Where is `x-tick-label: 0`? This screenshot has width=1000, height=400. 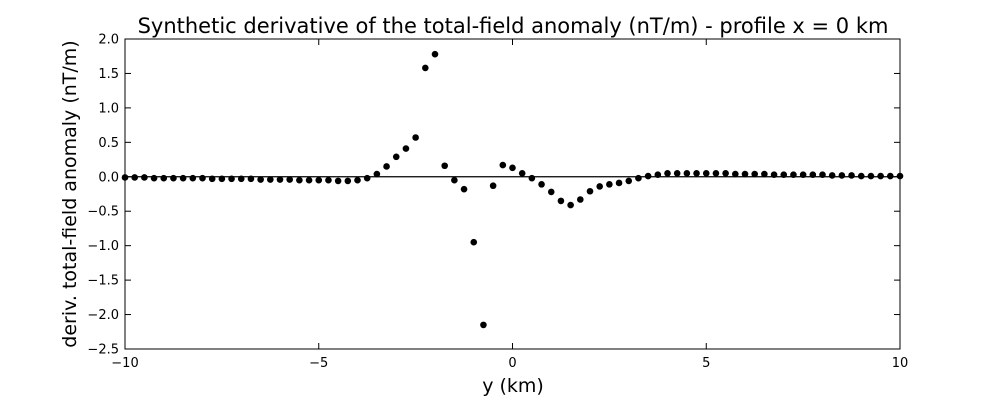
x-tick-label: 0 is located at coordinates (512, 363).